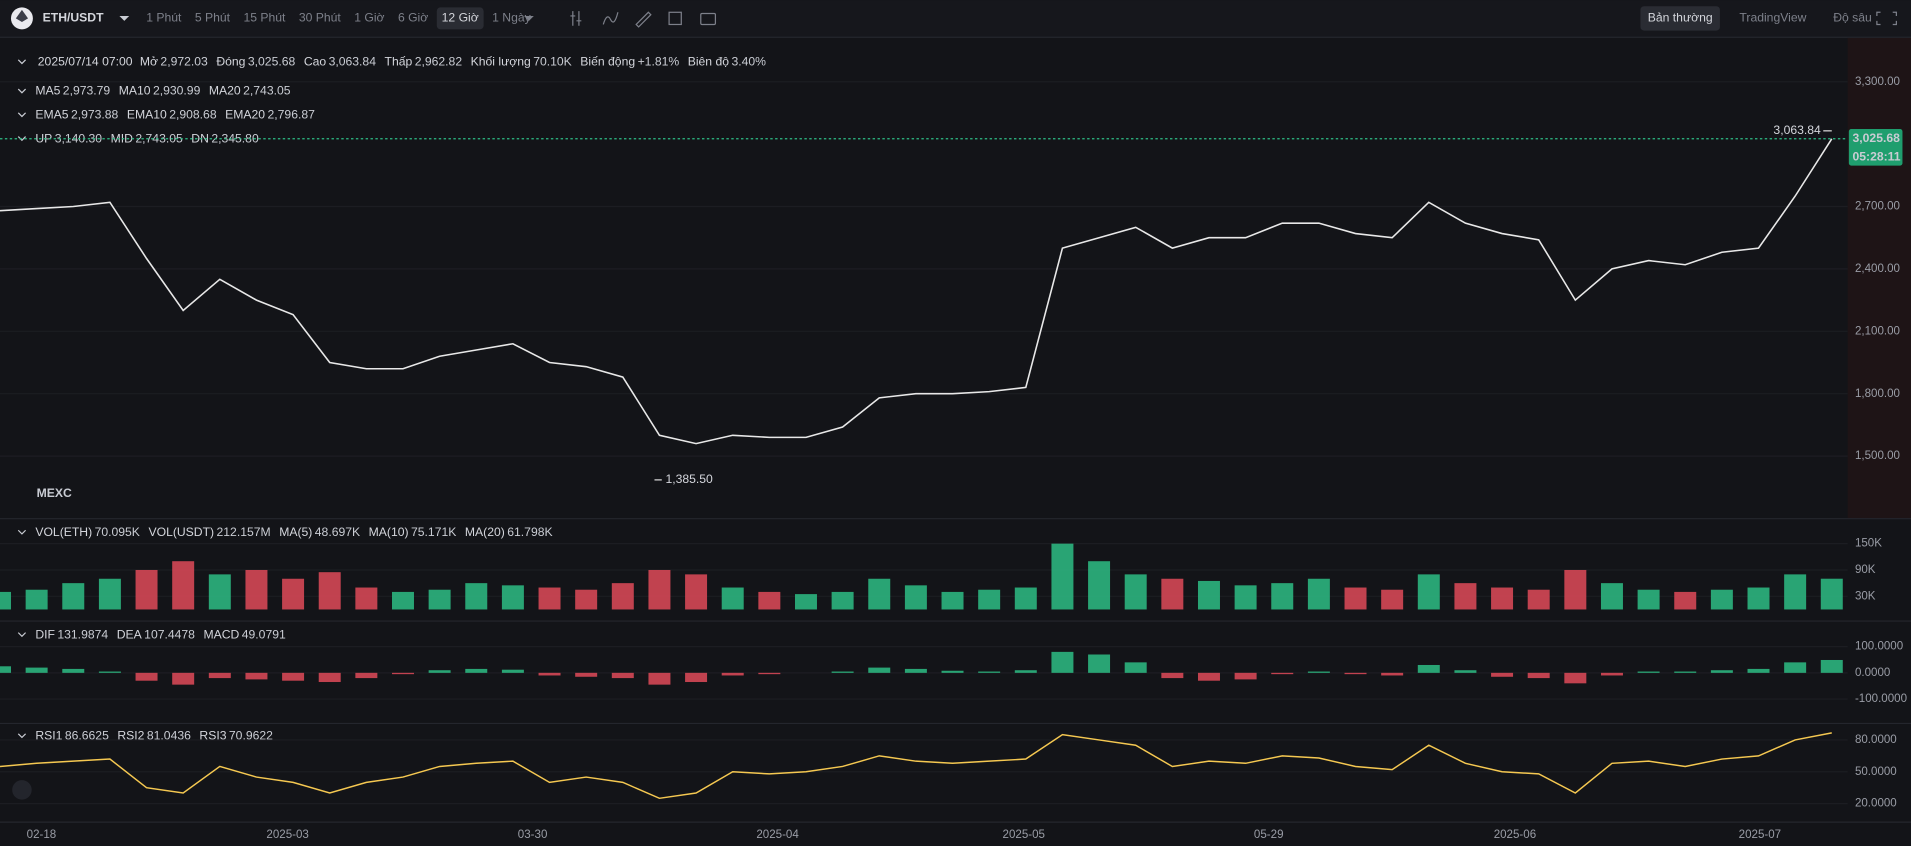  What do you see at coordinates (675, 18) in the screenshot?
I see `layout-icon` at bounding box center [675, 18].